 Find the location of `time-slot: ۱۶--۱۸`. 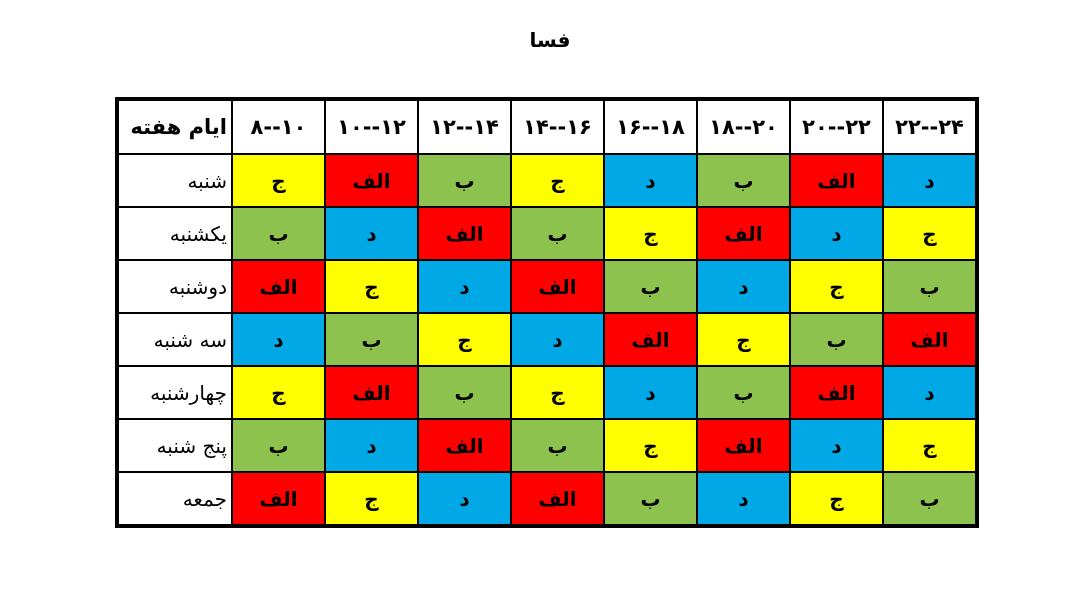

time-slot: ۱۶--۱۸ is located at coordinates (650, 127).